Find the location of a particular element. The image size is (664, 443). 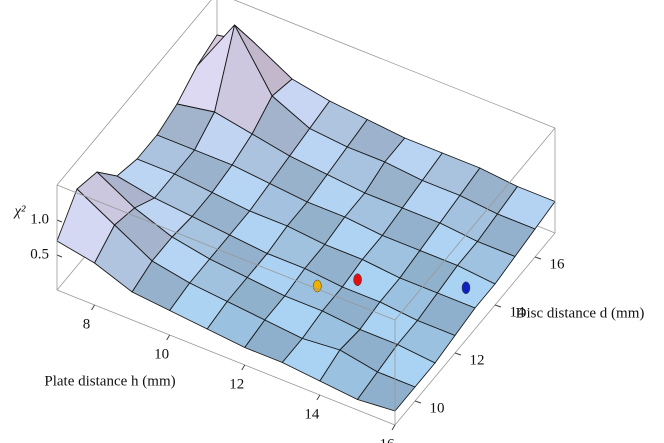

y-tick-label: 10 is located at coordinates (437, 408).